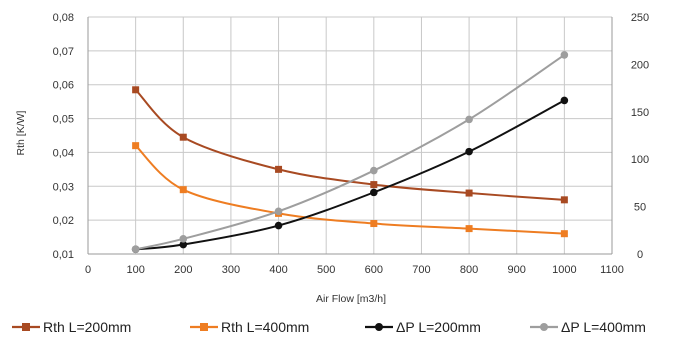  Describe the element at coordinates (63, 18) in the screenshot. I see `y-tick-label: 0,08` at that location.